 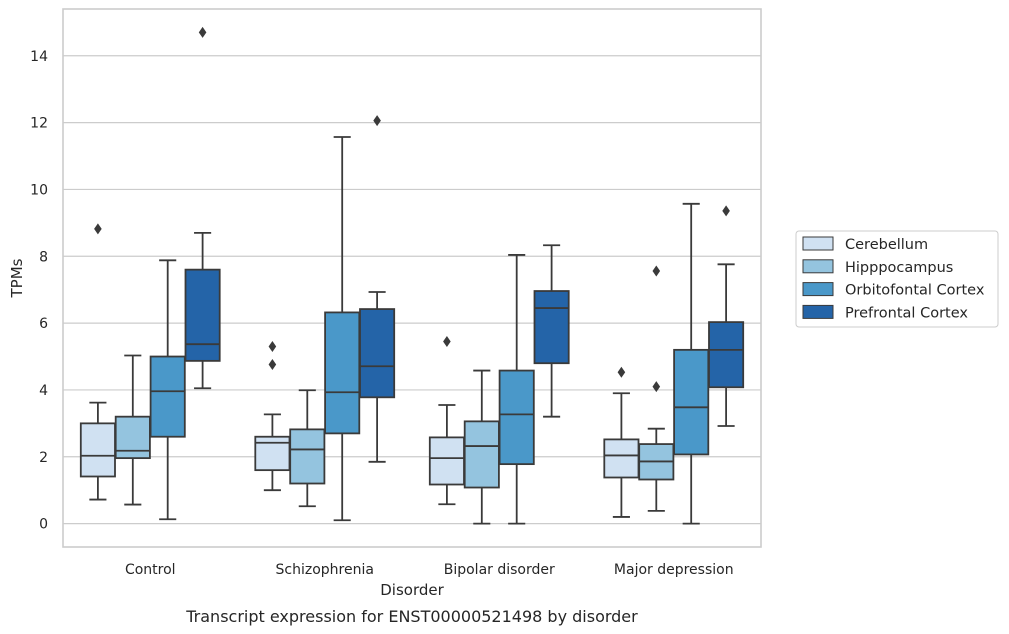 What do you see at coordinates (150, 570) in the screenshot?
I see `x-tick-label: Control` at bounding box center [150, 570].